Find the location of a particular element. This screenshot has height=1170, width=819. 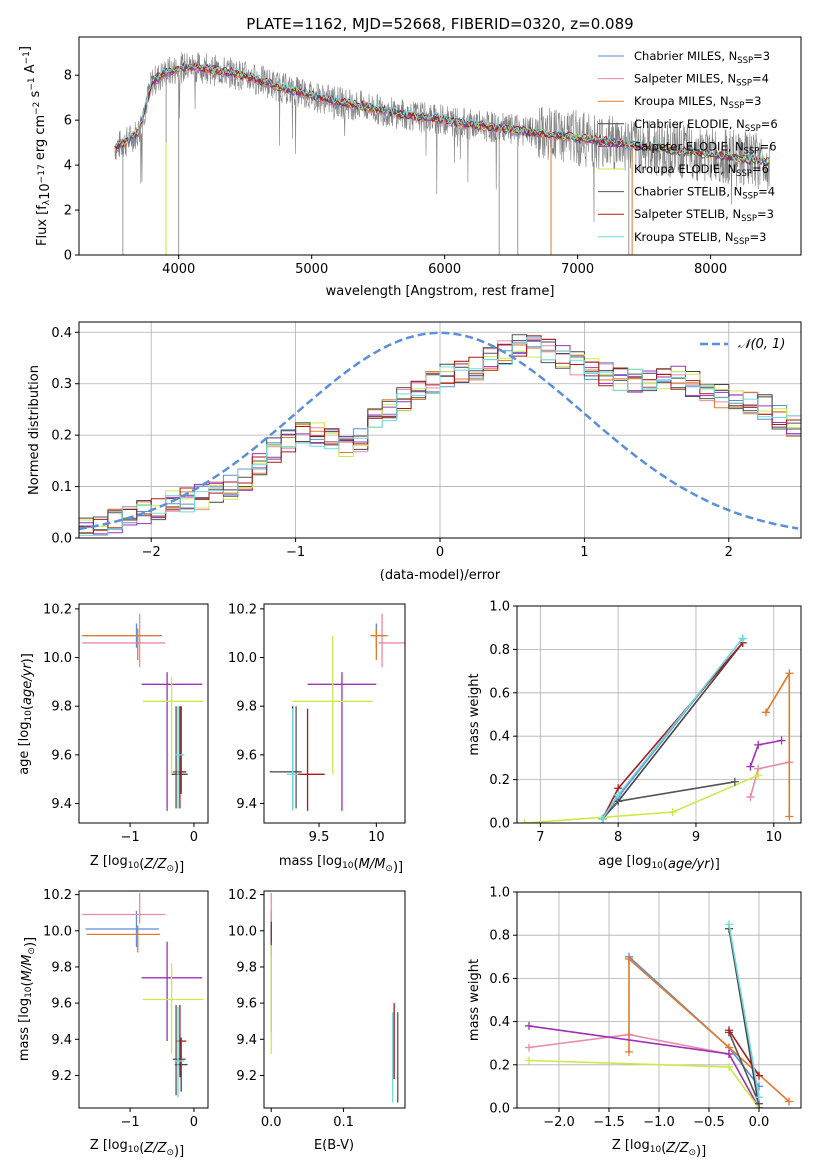

label-part: −1 is located at coordinates (32, 83).